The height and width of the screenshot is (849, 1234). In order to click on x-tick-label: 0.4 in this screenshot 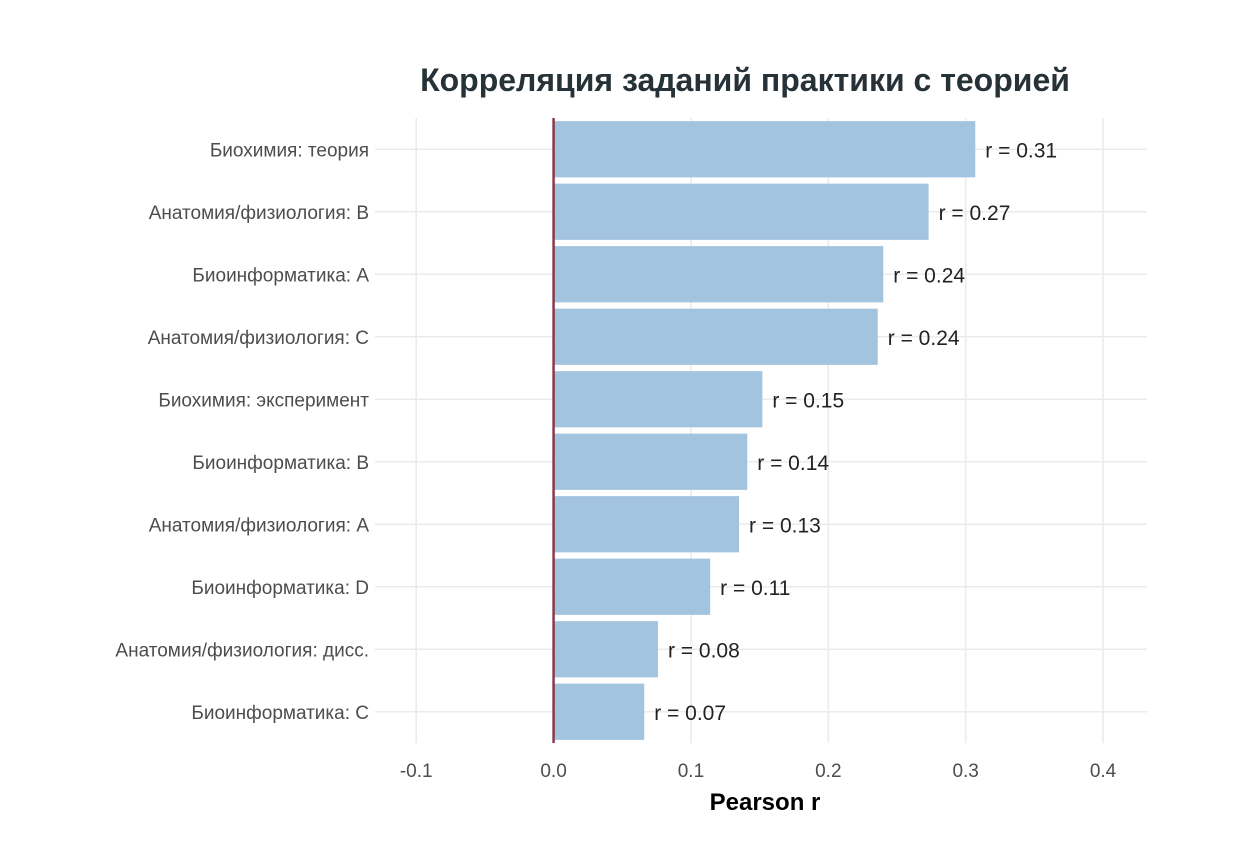, I will do `click(1103, 771)`.